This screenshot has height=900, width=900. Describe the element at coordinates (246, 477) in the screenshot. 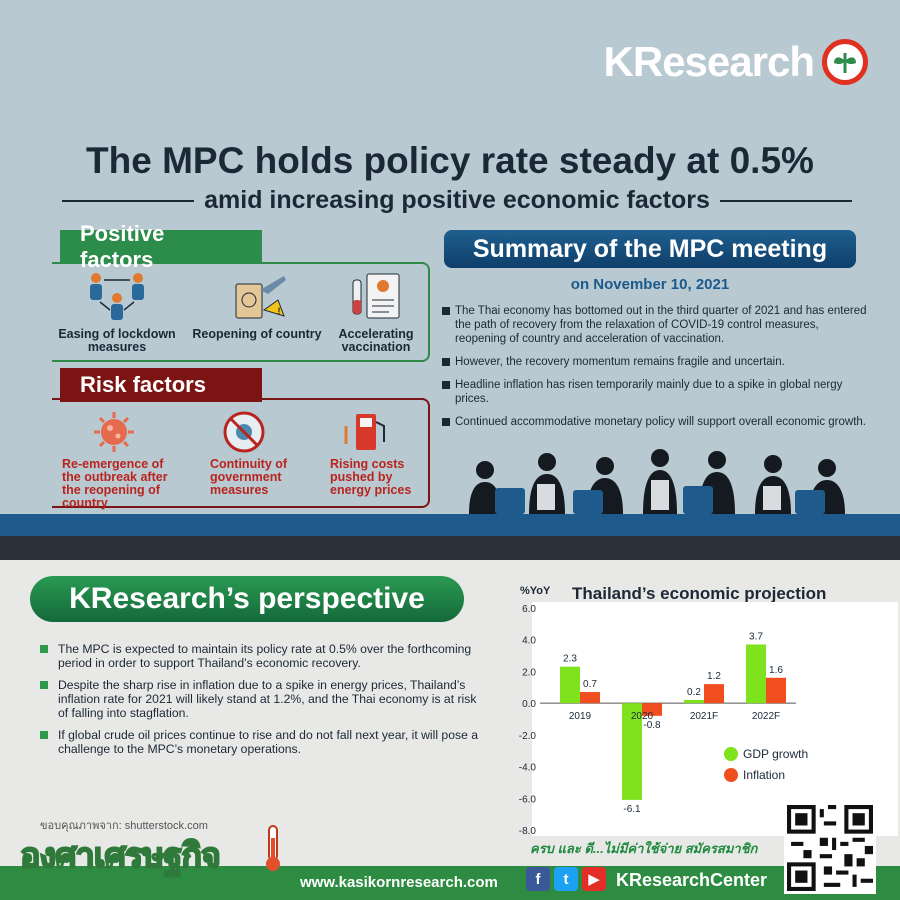

I see `factor-label: government` at that location.